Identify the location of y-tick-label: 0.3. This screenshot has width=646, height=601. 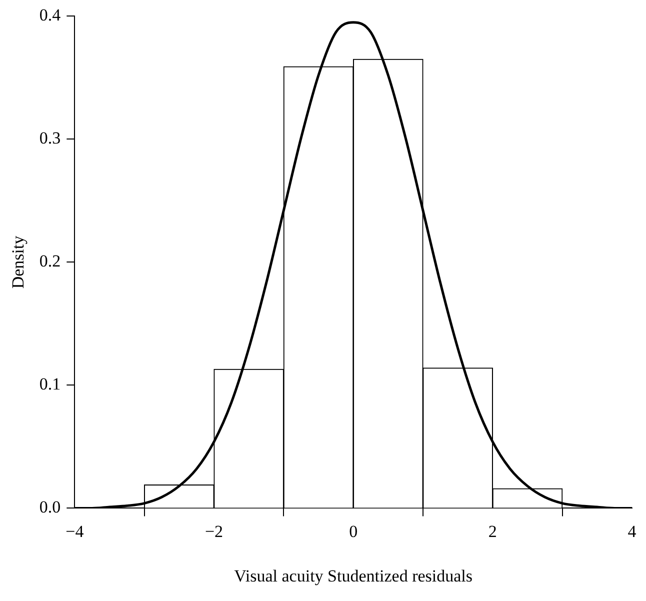
(50, 138).